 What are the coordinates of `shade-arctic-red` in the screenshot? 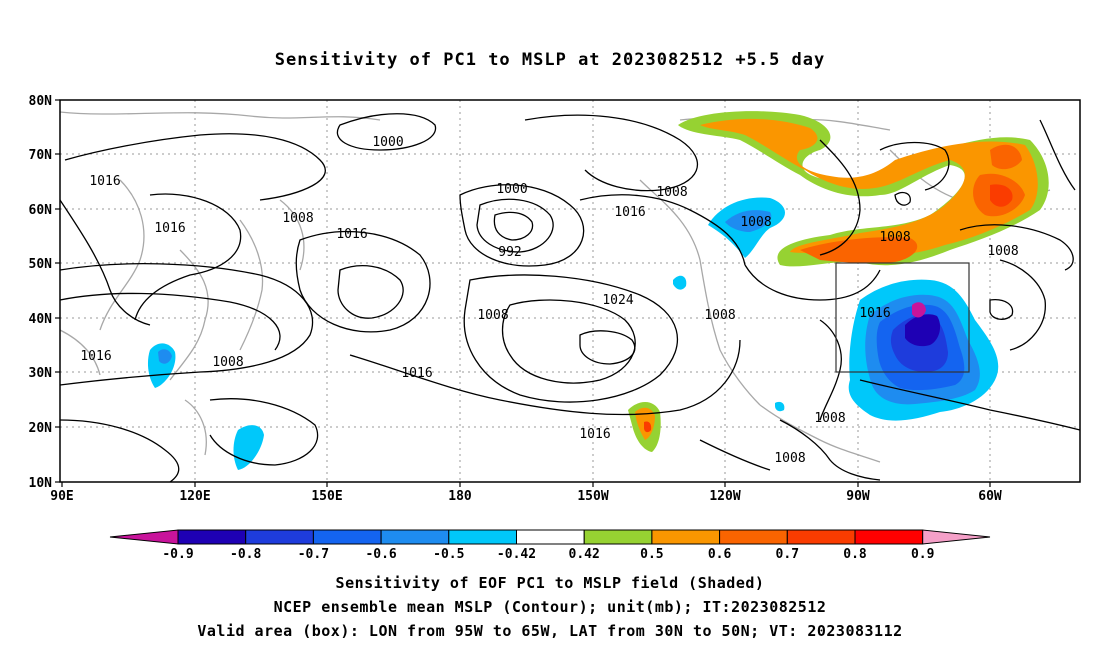 It's located at (1001, 195).